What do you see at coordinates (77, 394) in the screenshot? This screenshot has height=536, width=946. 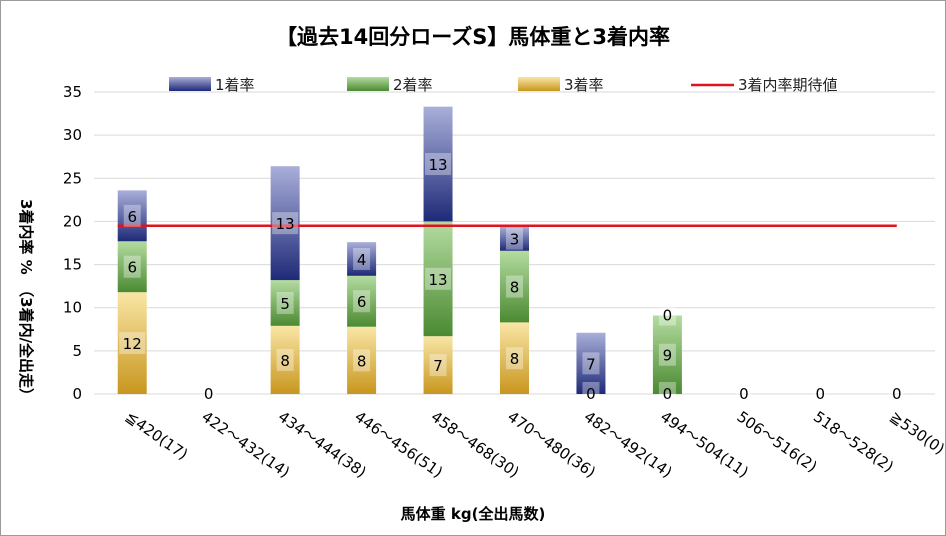 I see `y-tick-label: 0` at bounding box center [77, 394].